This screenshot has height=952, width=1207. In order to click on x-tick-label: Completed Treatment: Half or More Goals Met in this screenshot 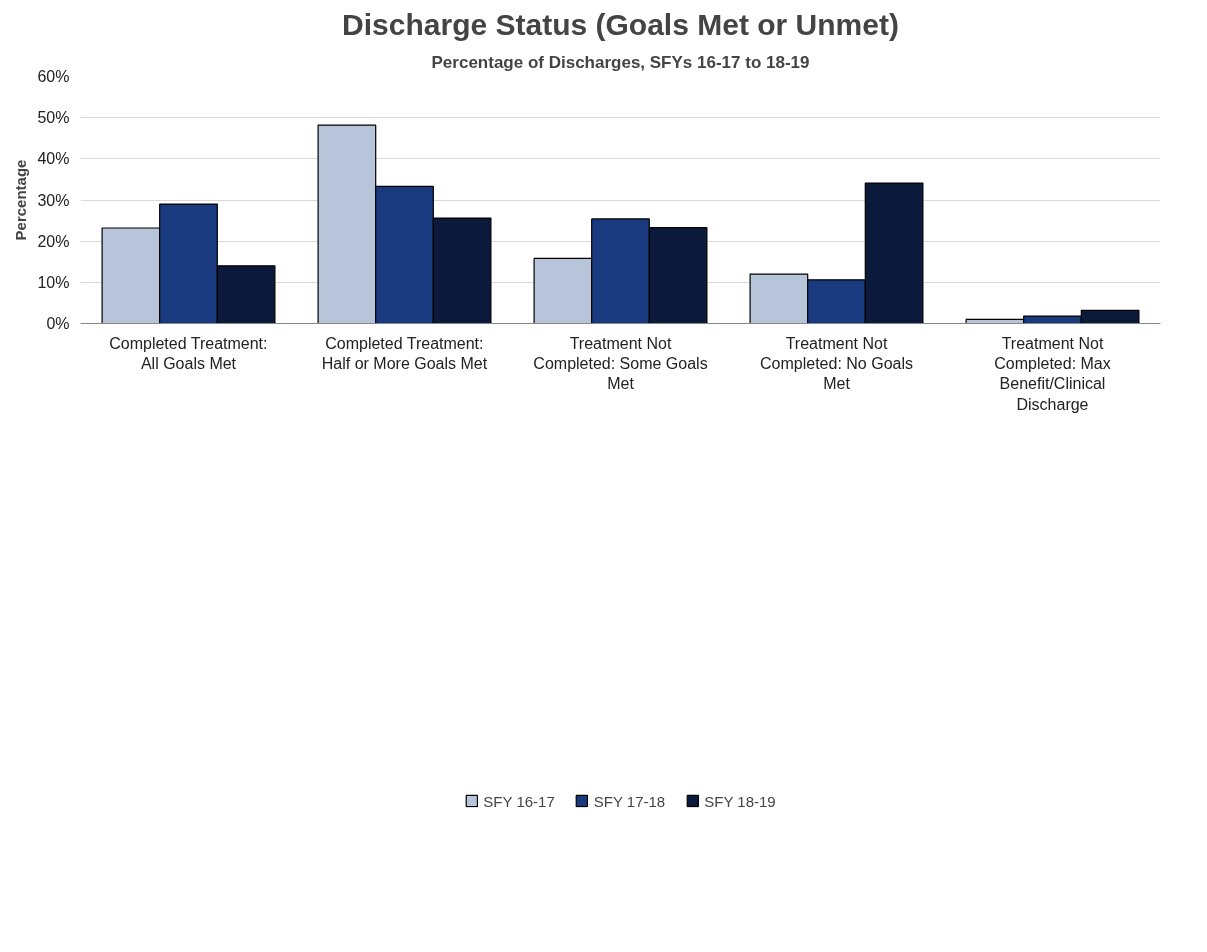, I will do `click(404, 353)`.